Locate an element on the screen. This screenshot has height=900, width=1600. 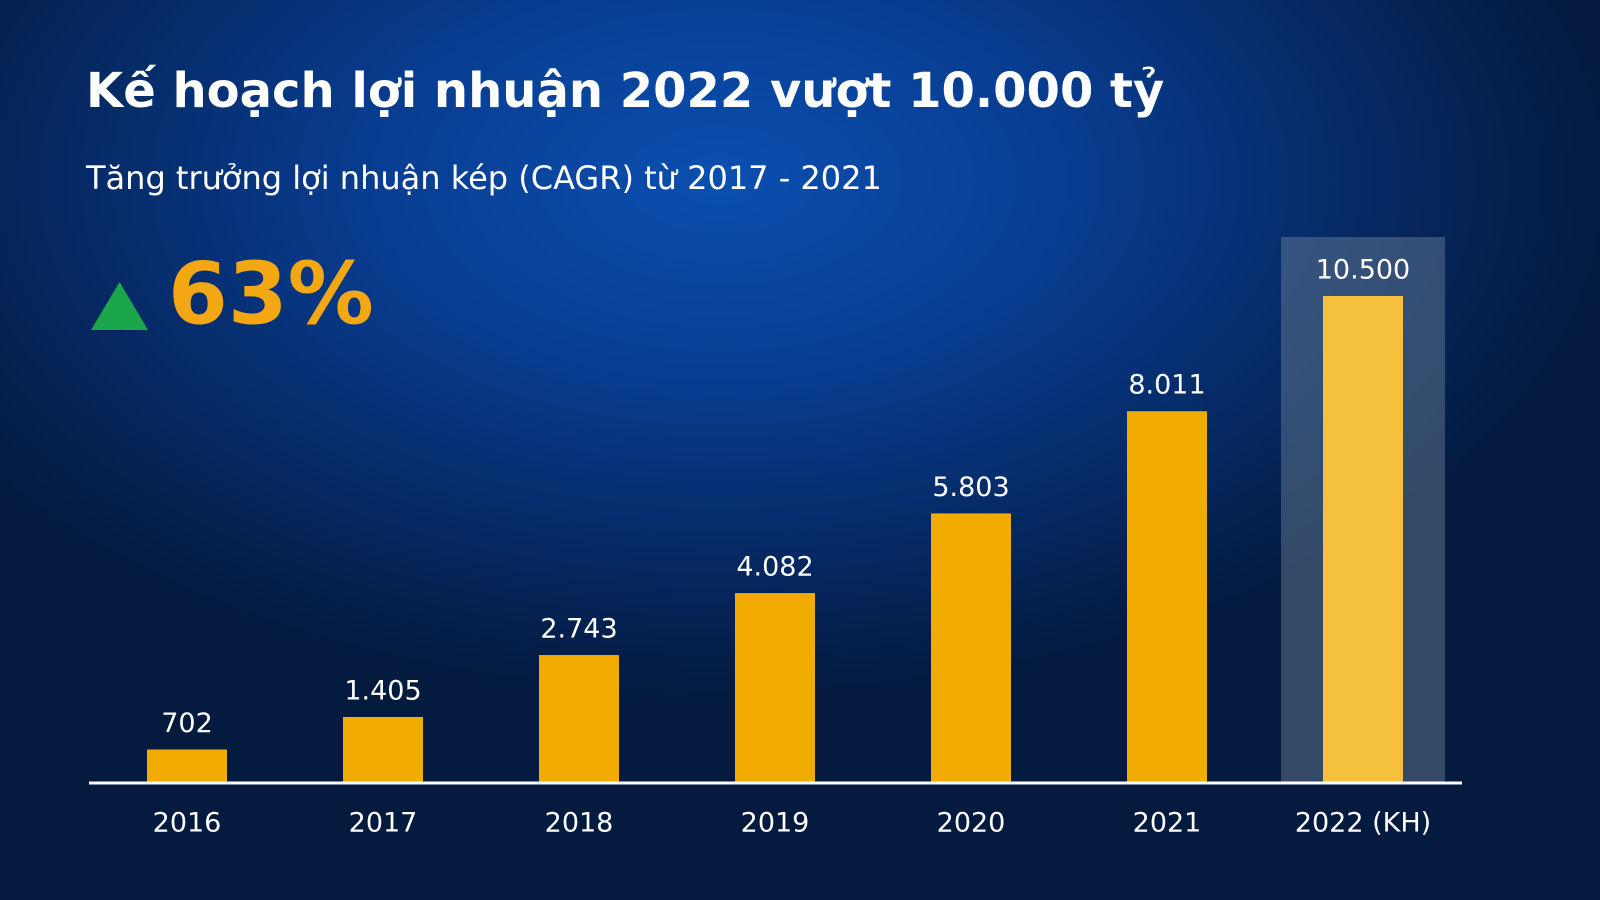
value-label: 4.082 is located at coordinates (774, 567).